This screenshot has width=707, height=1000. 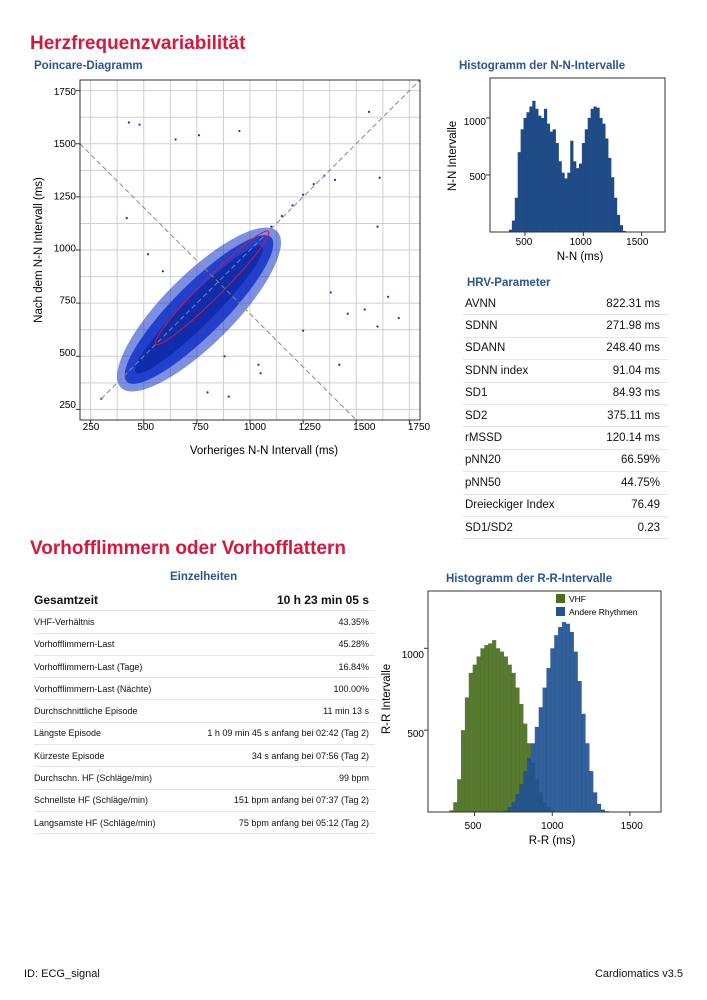 I want to click on detail-value: 10 h 23 min 05 s, so click(x=276, y=600).